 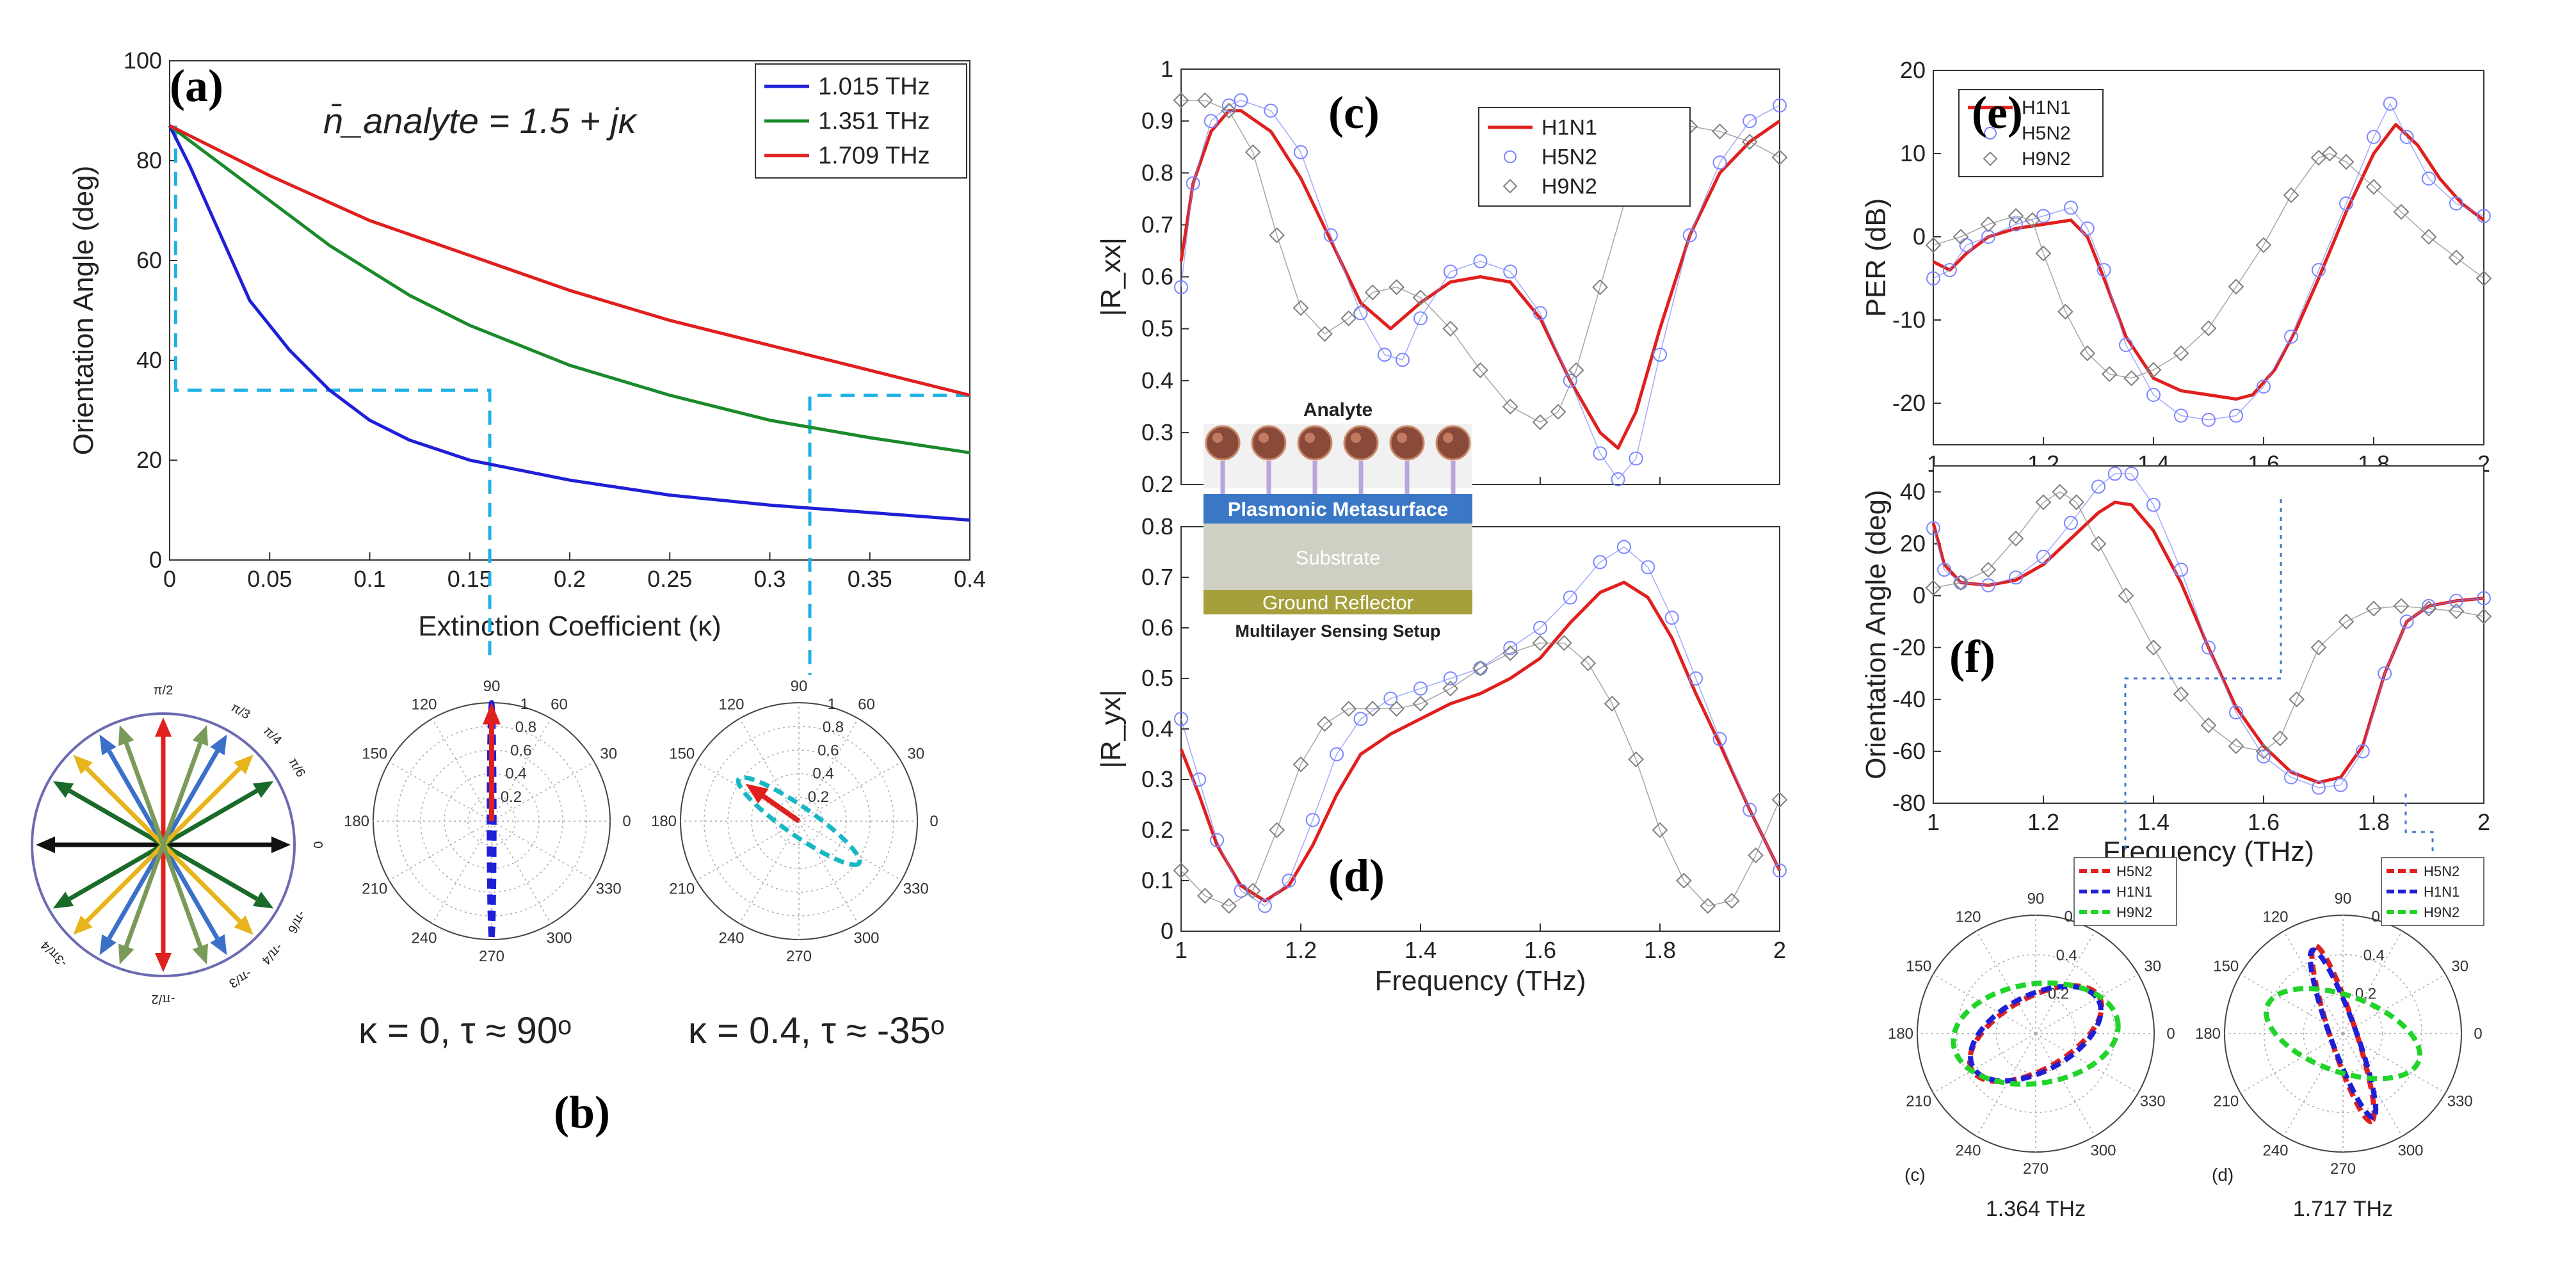 I want to click on polar-angle-label: 90, so click(x=2036, y=899).